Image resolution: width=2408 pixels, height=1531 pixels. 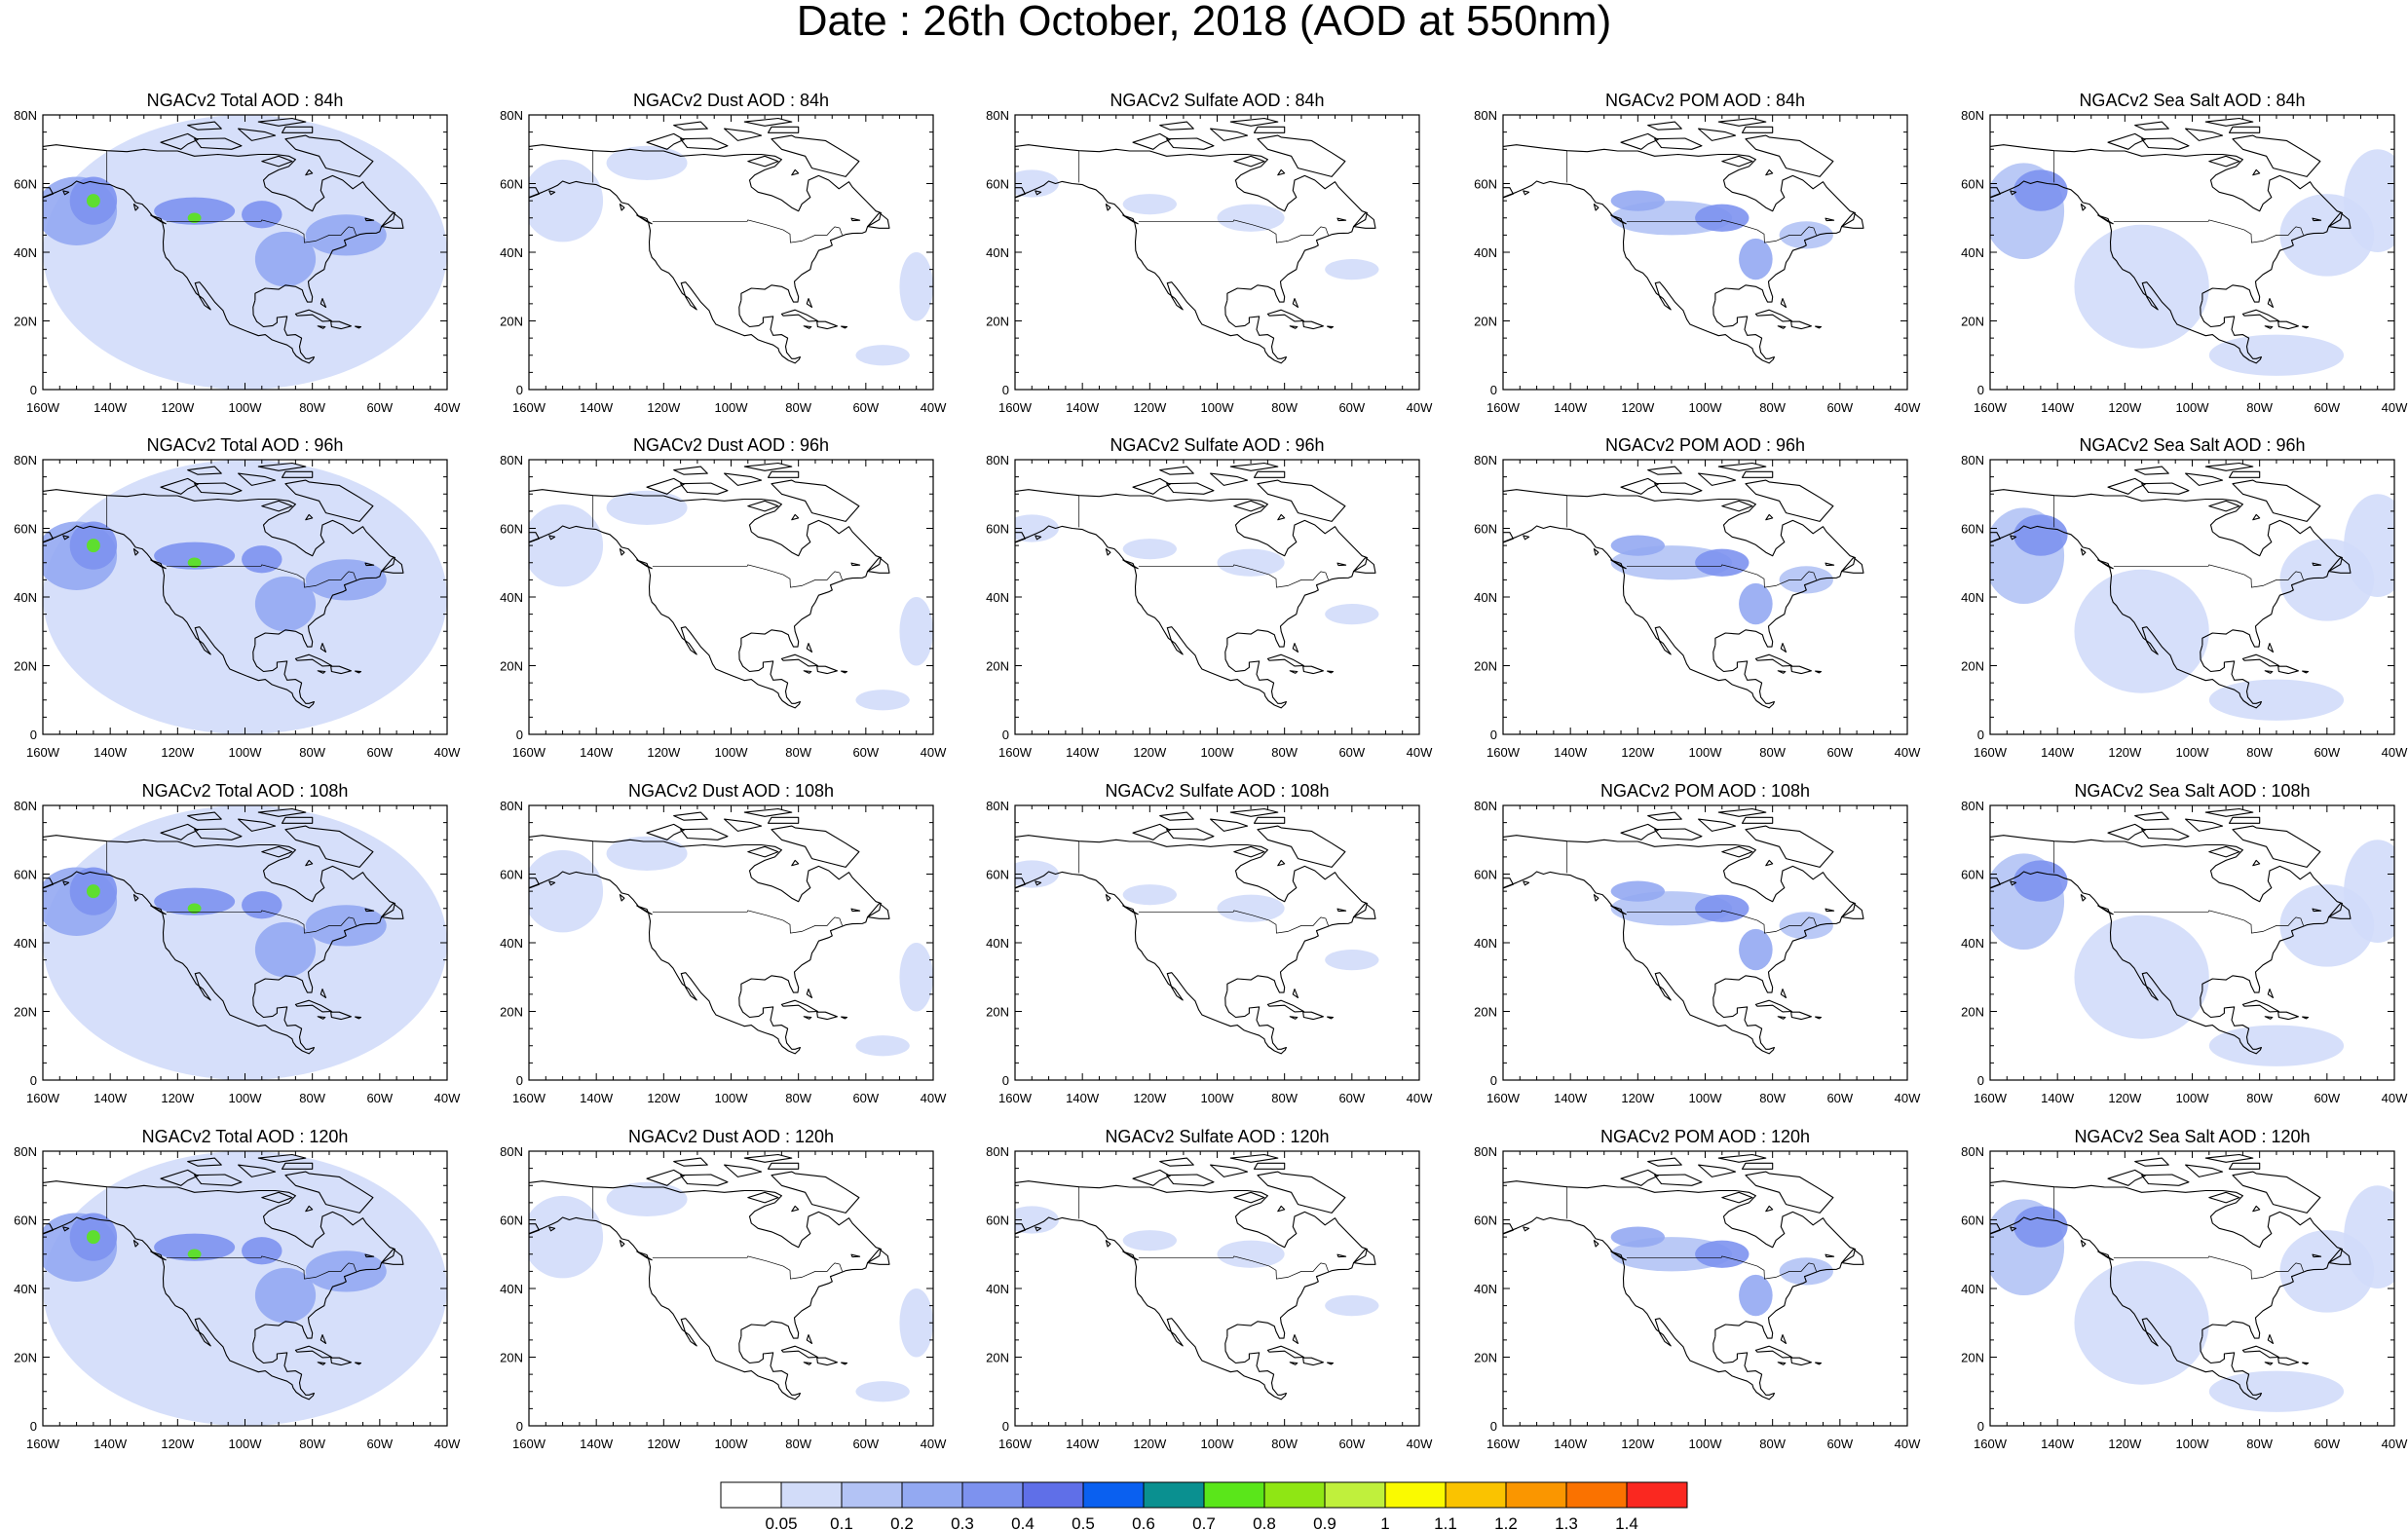 What do you see at coordinates (1384, 1522) in the screenshot?
I see `colorbar-label: 1` at bounding box center [1384, 1522].